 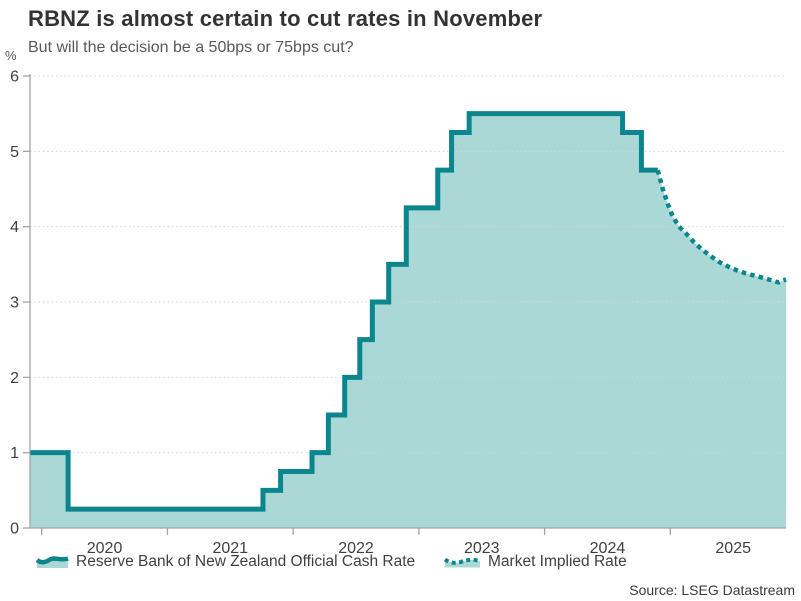 What do you see at coordinates (105, 548) in the screenshot?
I see `svg-text: 2020` at bounding box center [105, 548].